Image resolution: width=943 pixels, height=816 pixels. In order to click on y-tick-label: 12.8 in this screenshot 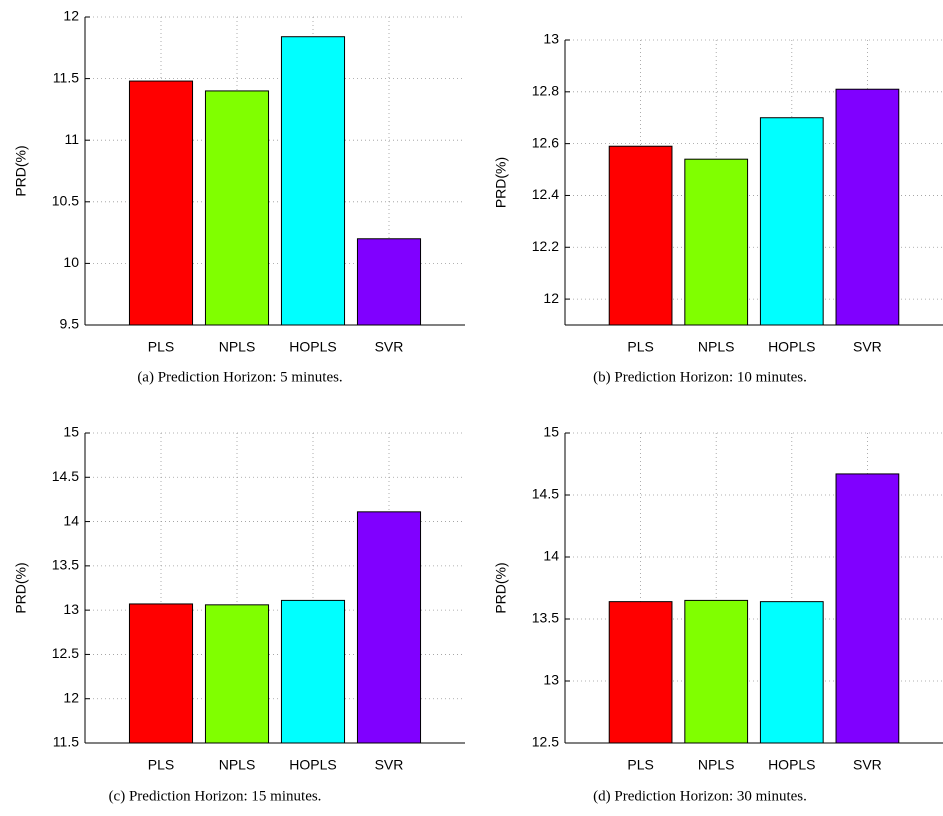, I will do `click(545, 91)`.